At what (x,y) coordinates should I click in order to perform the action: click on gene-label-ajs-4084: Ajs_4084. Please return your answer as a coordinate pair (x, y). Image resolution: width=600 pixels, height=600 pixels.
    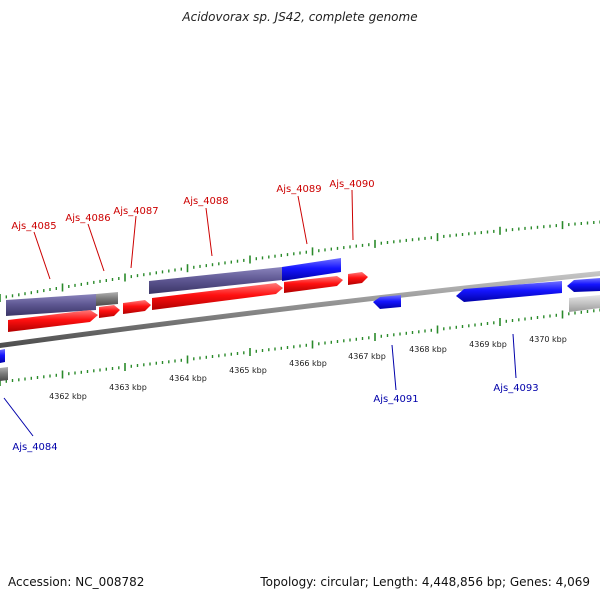
    Looking at the image, I should click on (34, 447).